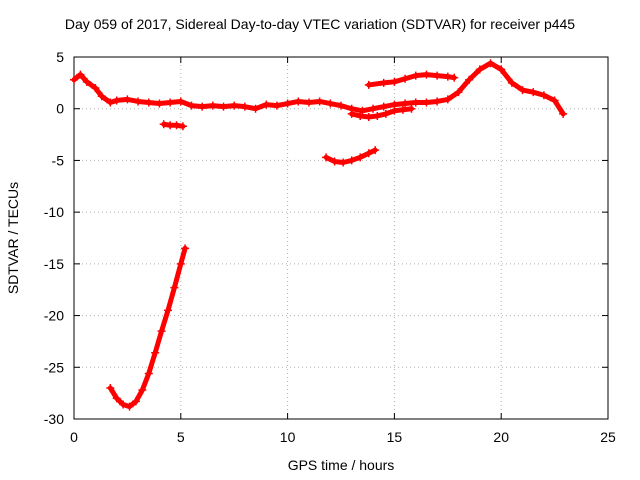 The width and height of the screenshot is (640, 480). Describe the element at coordinates (74, 437) in the screenshot. I see `x-tick-label: 0` at that location.